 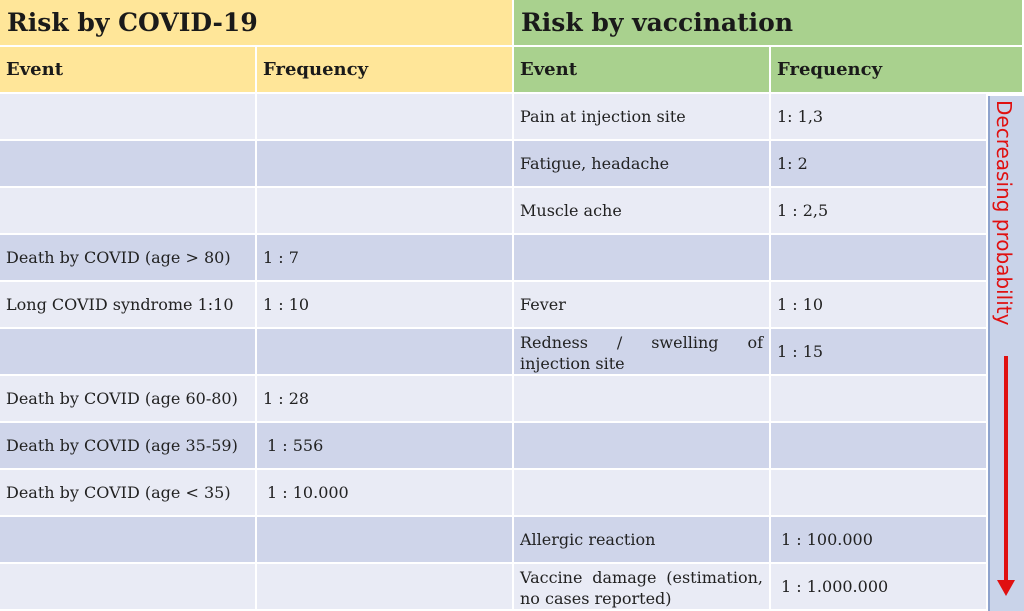 What do you see at coordinates (128, 70) in the screenshot?
I see `covid-event-header: Event` at bounding box center [128, 70].